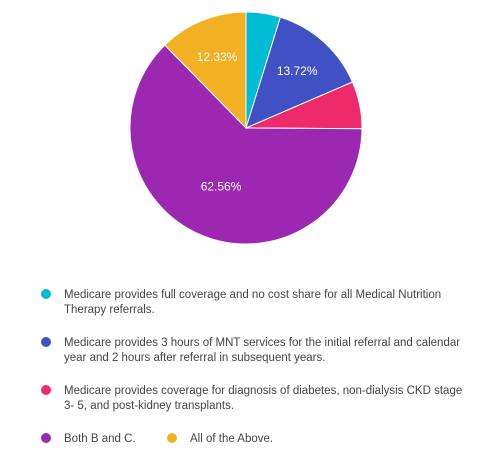 The height and width of the screenshot is (460, 478). What do you see at coordinates (100, 439) in the screenshot?
I see `legend-label-d: Both B and C.` at bounding box center [100, 439].